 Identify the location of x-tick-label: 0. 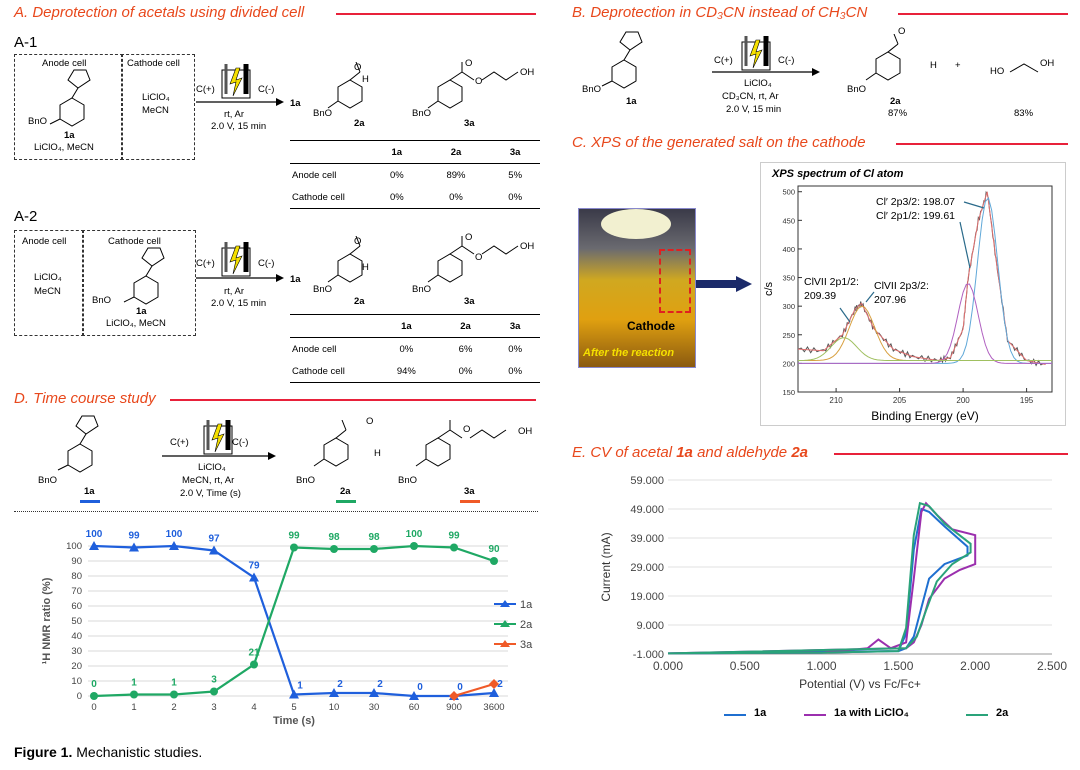
(93, 707).